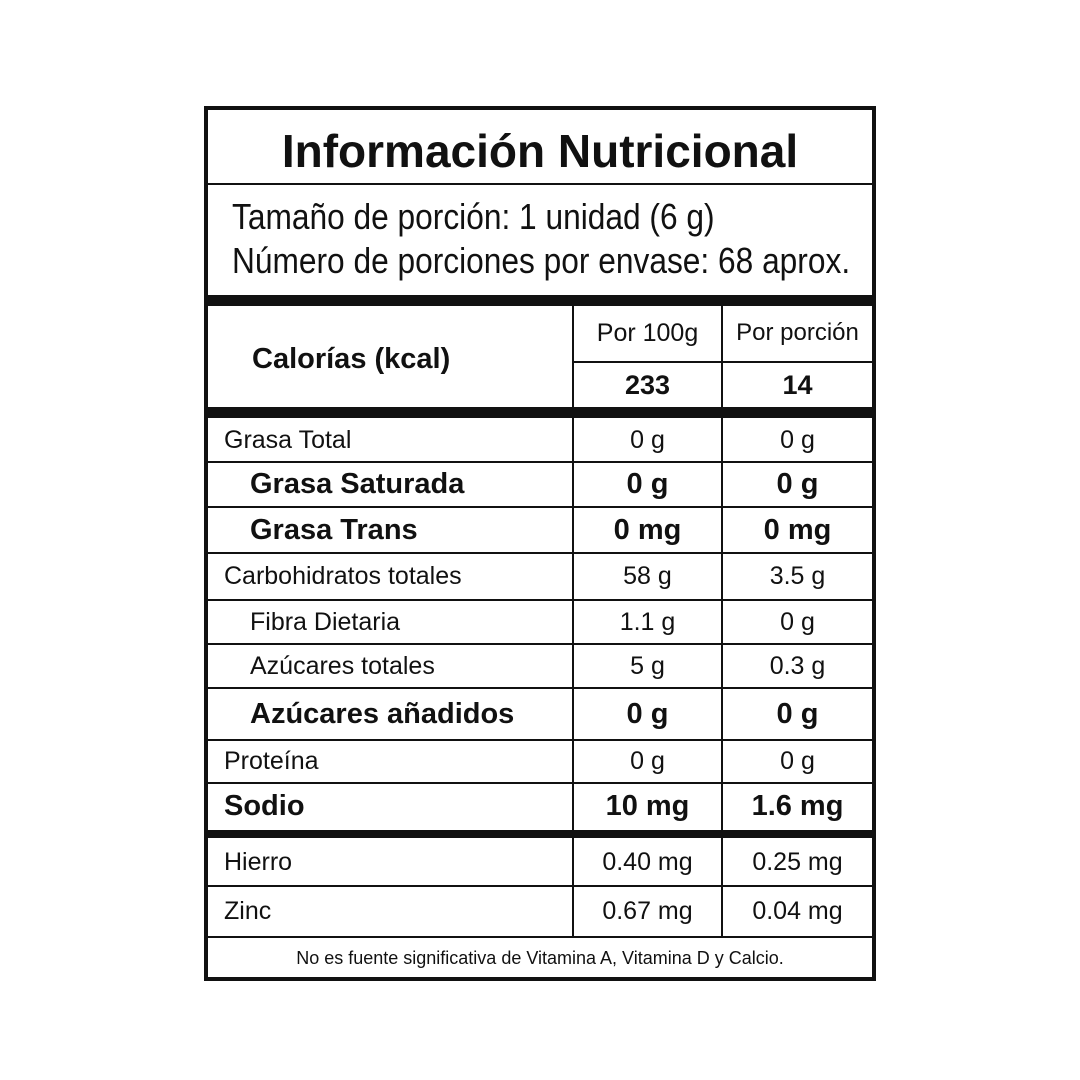  Describe the element at coordinates (342, 665) in the screenshot. I see `nutrient-label: Azúcares totales` at that location.